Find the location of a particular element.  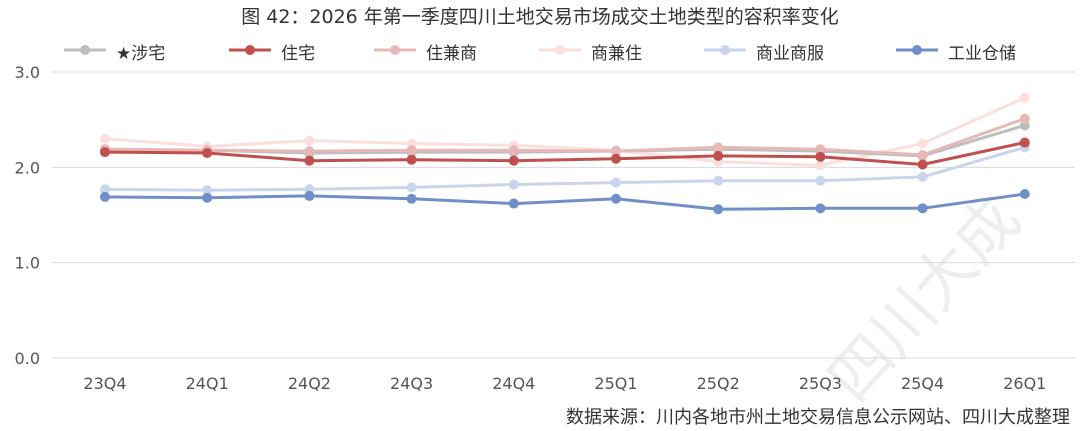

y-tick-label: 0.0 is located at coordinates (27, 358).